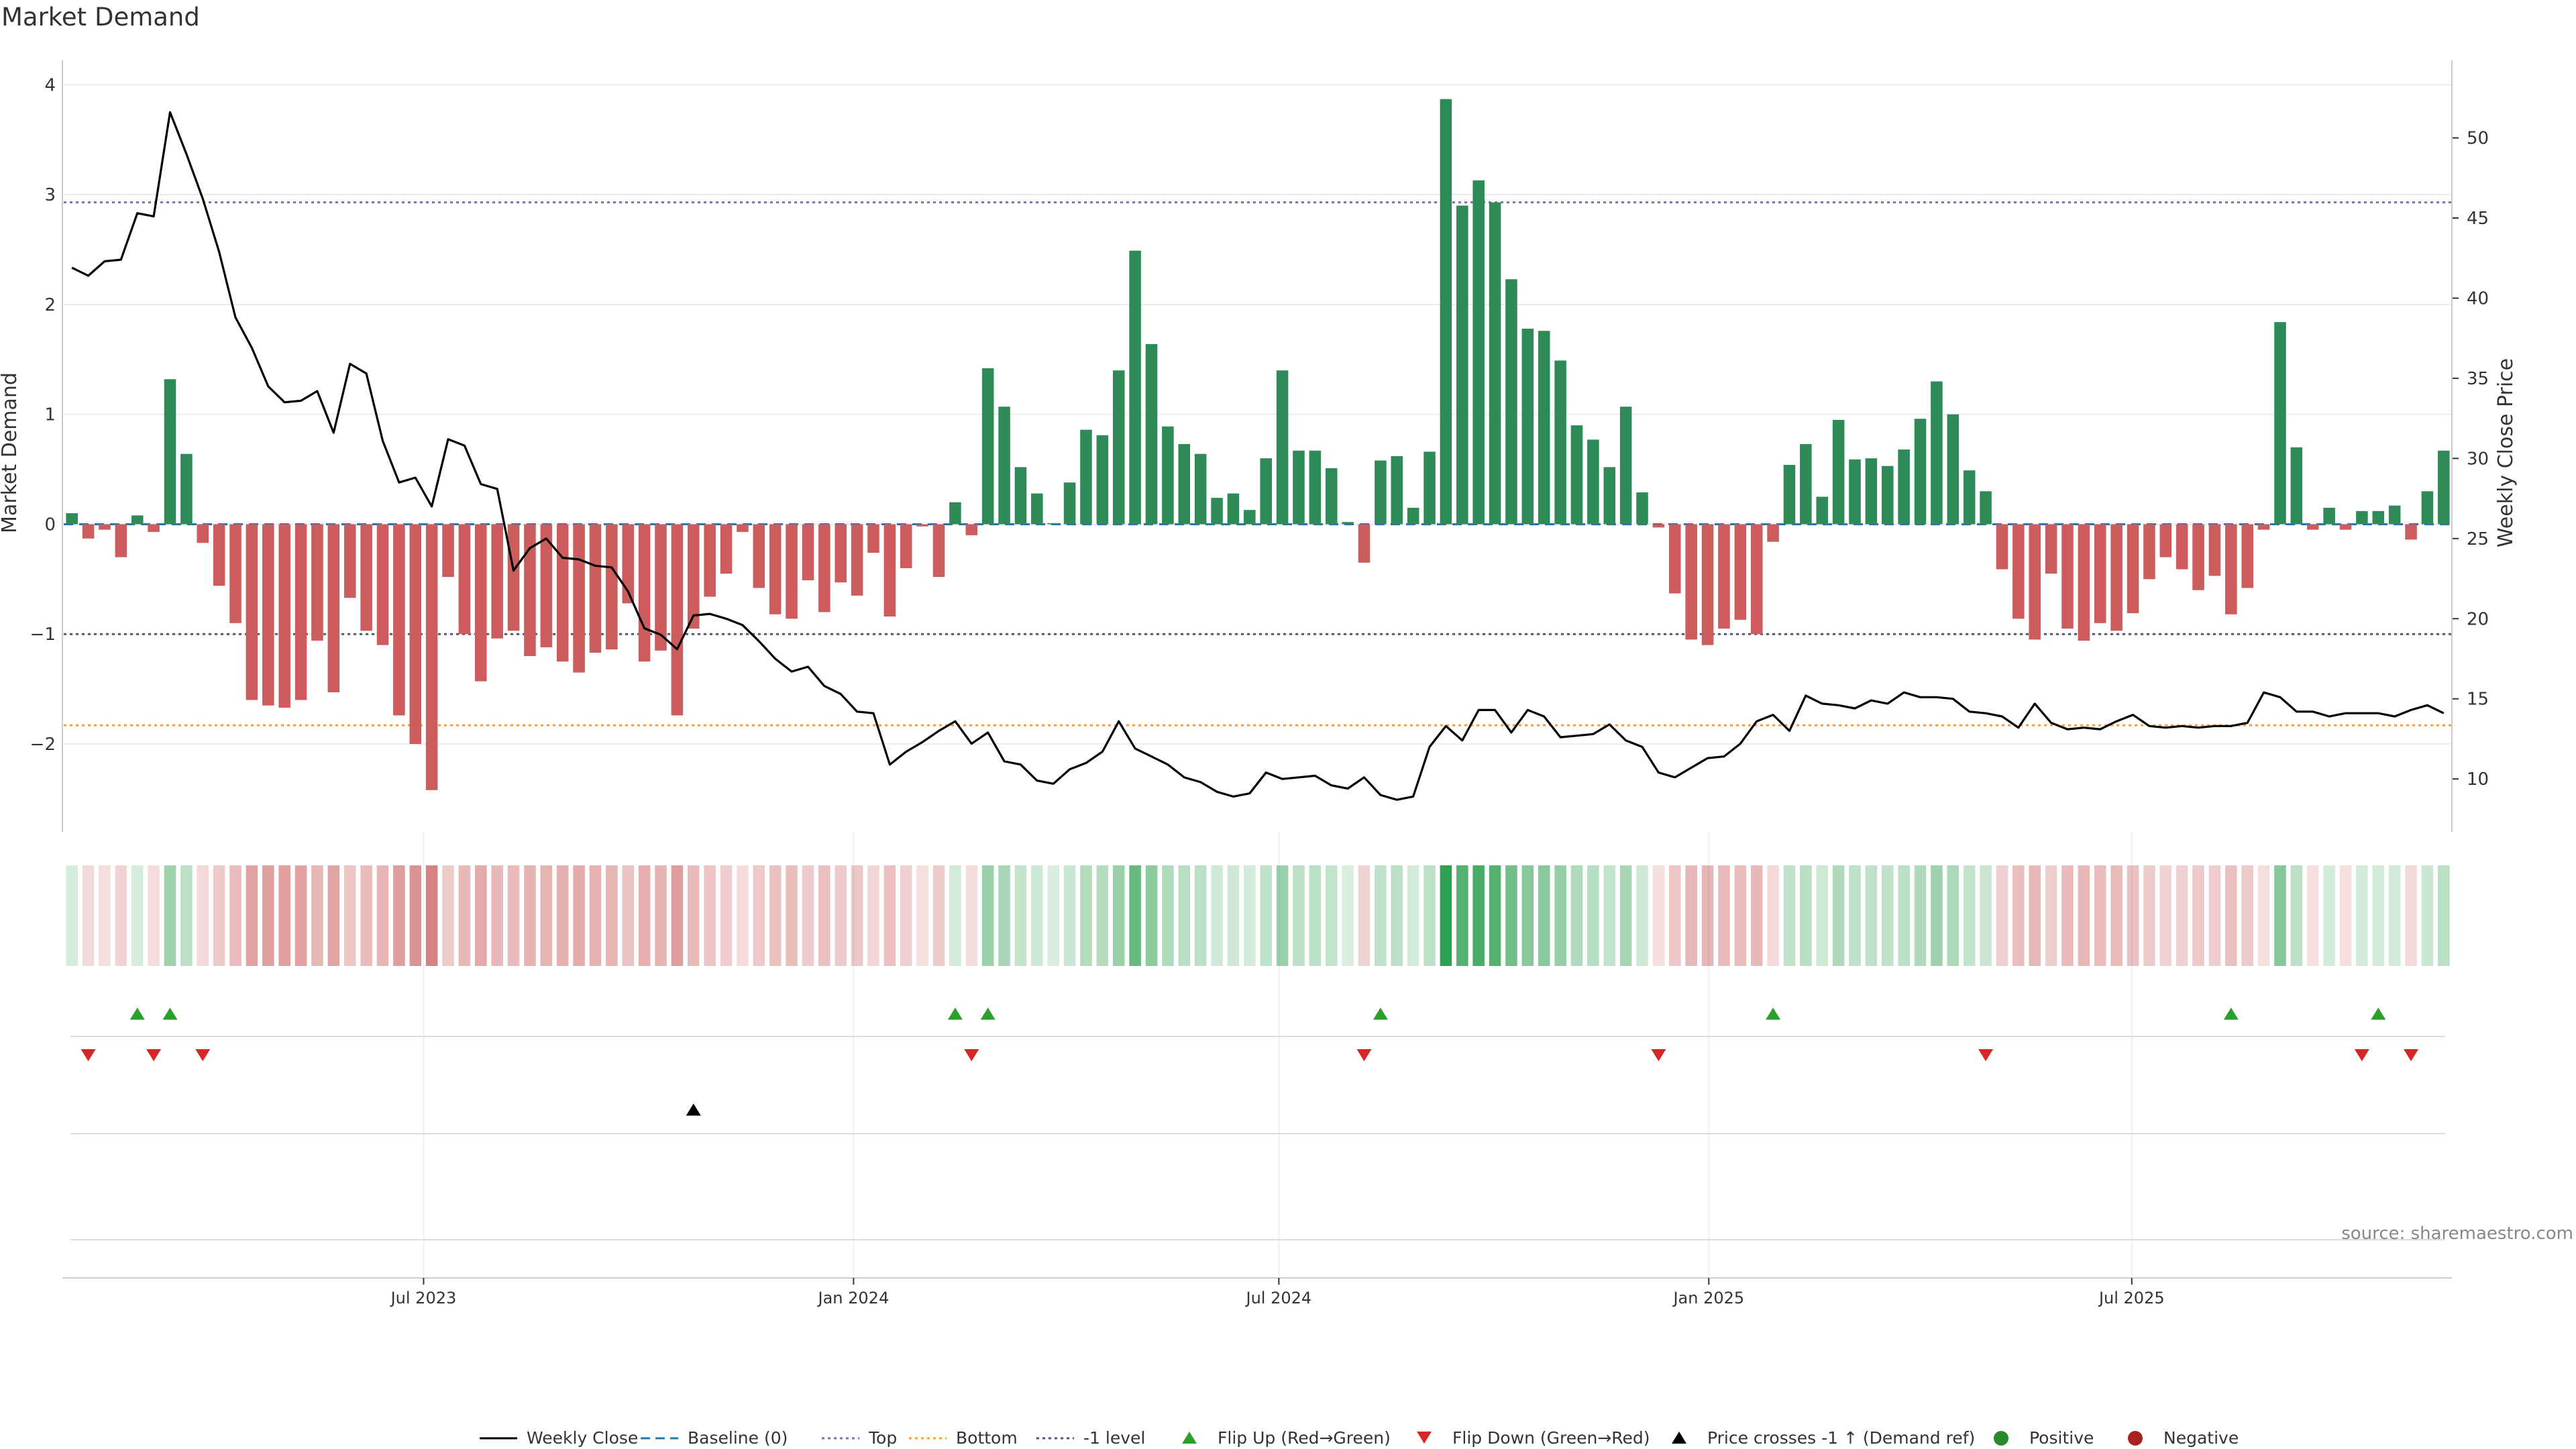  Describe the element at coordinates (987, 1438) in the screenshot. I see `legend-label: Bottom` at that location.